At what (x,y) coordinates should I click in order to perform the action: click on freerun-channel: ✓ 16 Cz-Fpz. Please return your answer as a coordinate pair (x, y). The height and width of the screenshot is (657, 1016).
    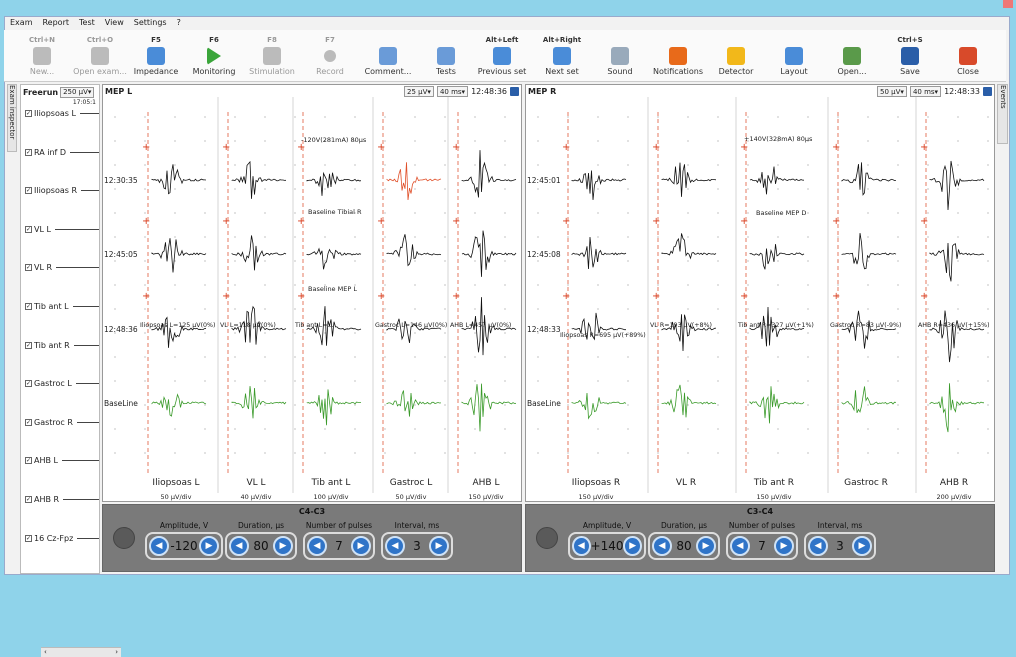
    Looking at the image, I should click on (62, 538).